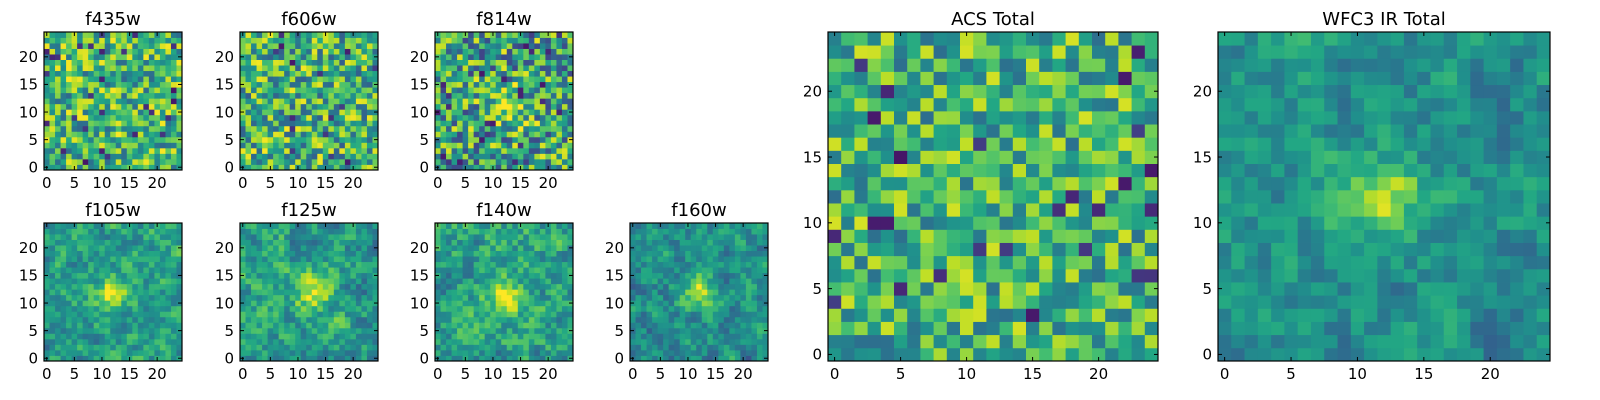 The width and height of the screenshot is (1600, 400). I want to click on y-tick-label: 15, so click(28, 276).